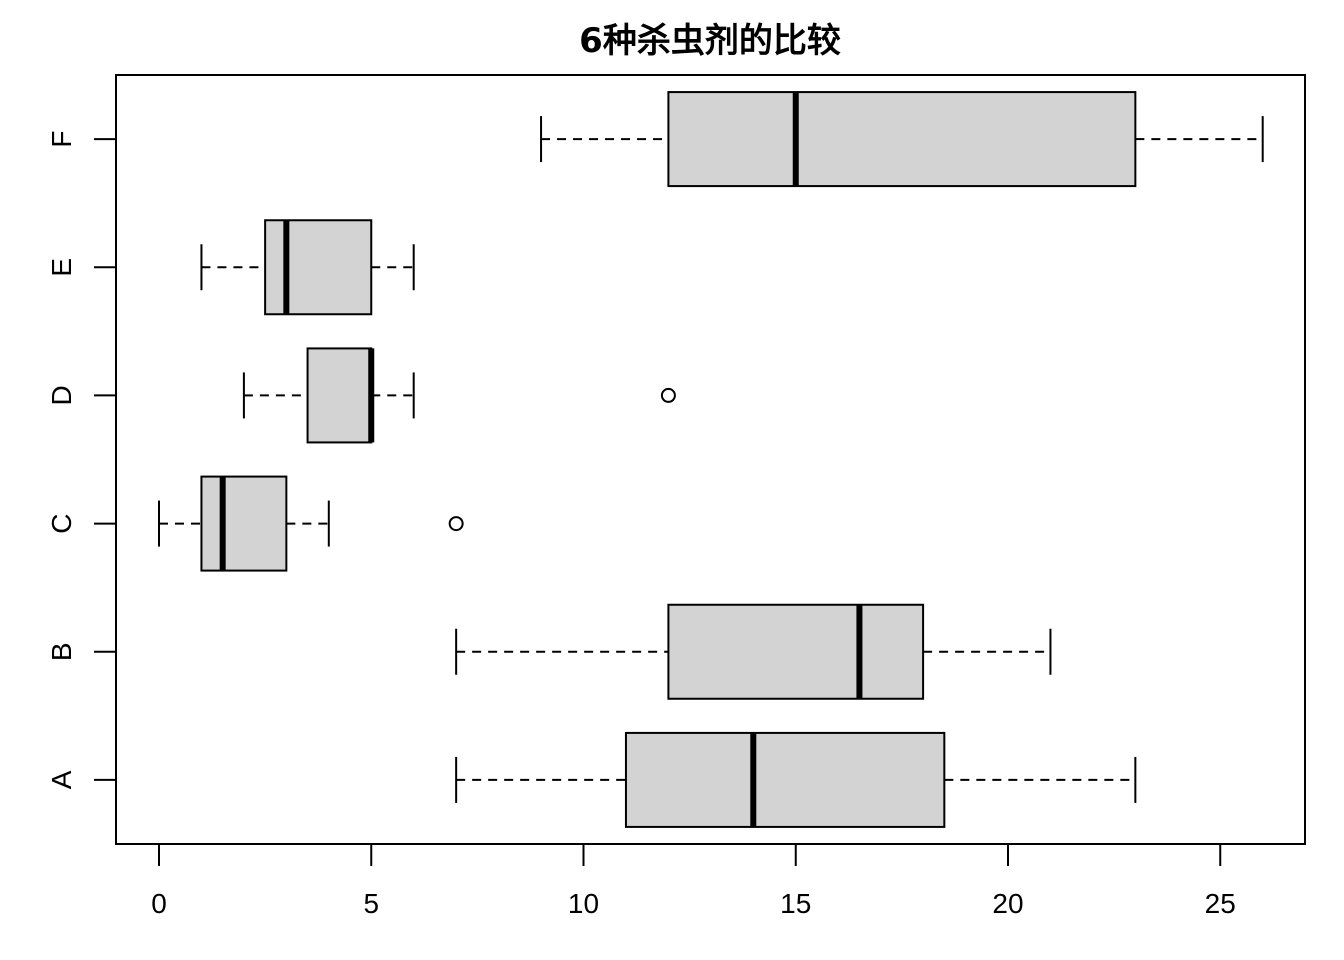 The image size is (1344, 960). What do you see at coordinates (61, 139) in the screenshot?
I see `y-tick-label: F` at bounding box center [61, 139].